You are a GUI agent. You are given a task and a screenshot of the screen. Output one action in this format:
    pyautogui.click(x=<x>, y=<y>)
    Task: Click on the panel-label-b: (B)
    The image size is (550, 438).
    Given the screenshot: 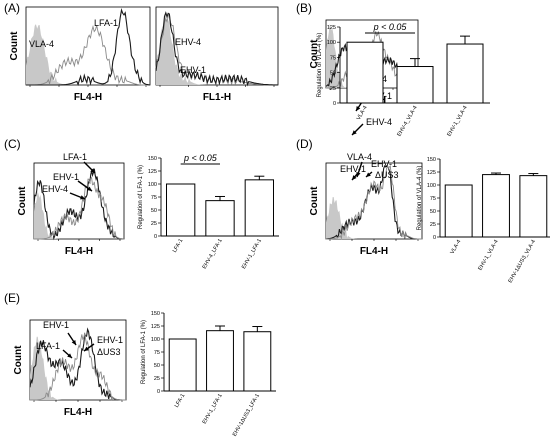 What is the action you would take?
    pyautogui.click(x=304, y=8)
    